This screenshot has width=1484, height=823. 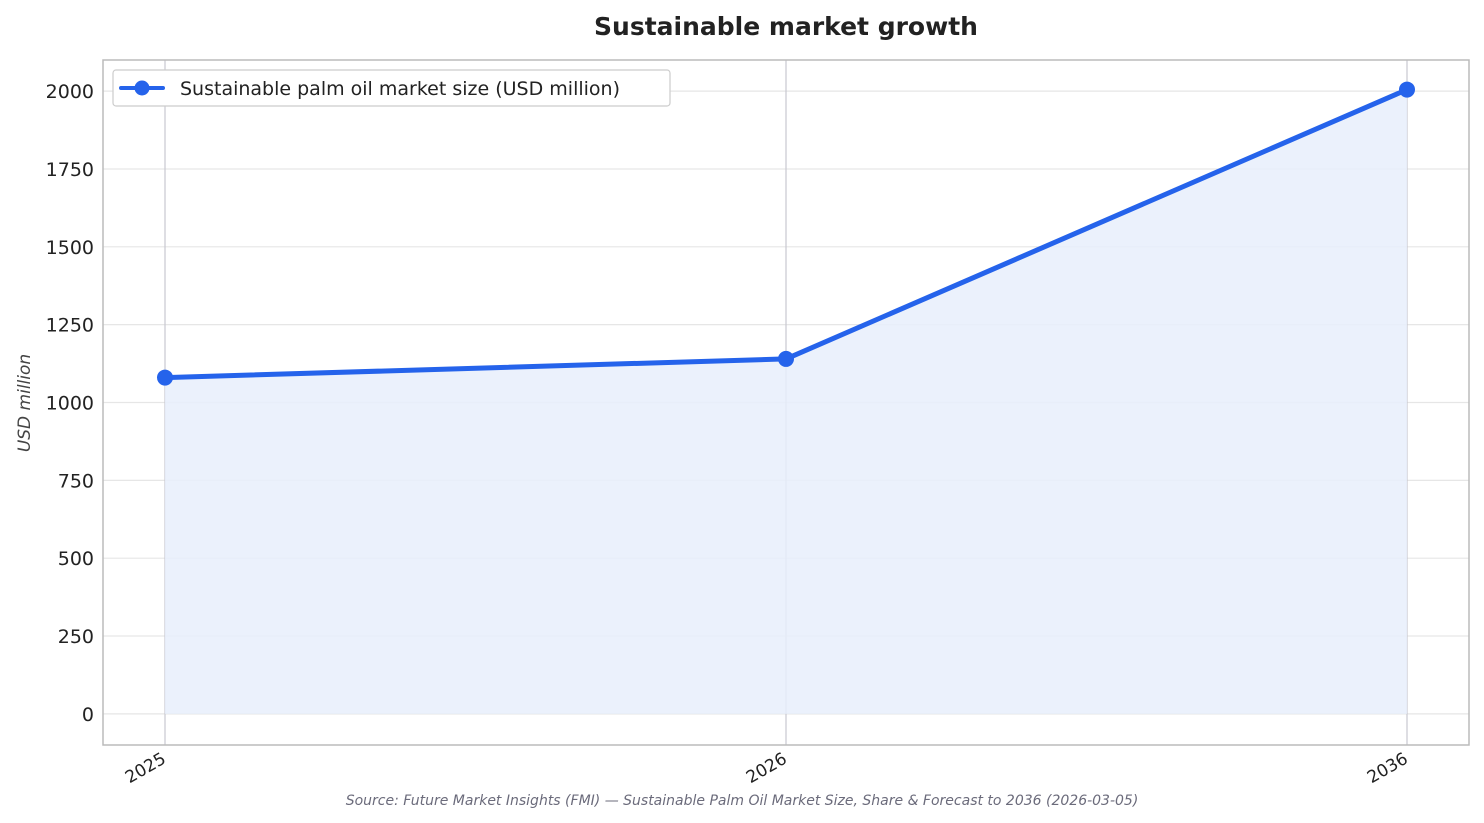 I want to click on data-point-2036, so click(x=1407, y=89).